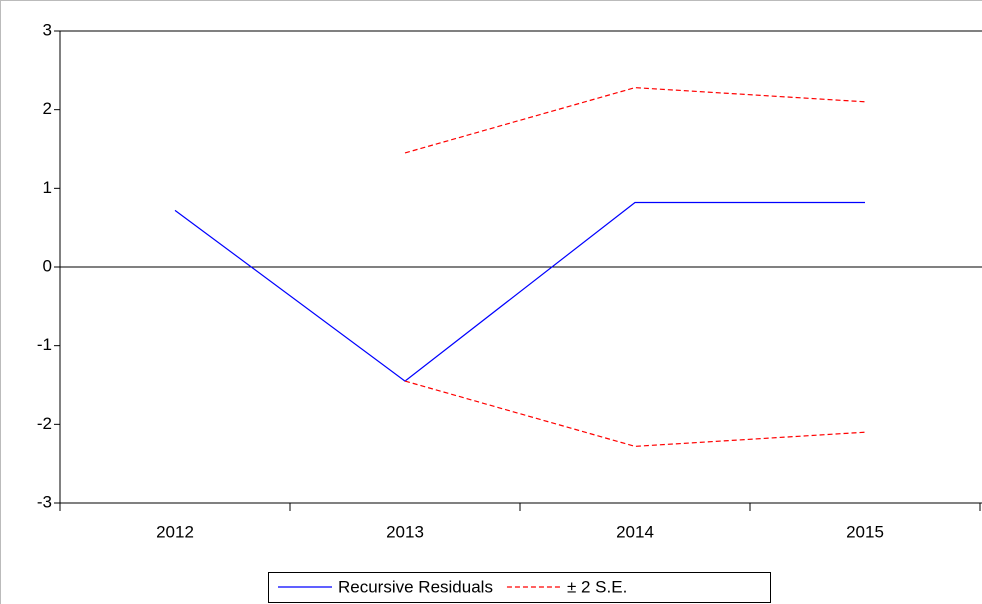  Describe the element at coordinates (635, 413) in the screenshot. I see `series-line-lower` at that location.